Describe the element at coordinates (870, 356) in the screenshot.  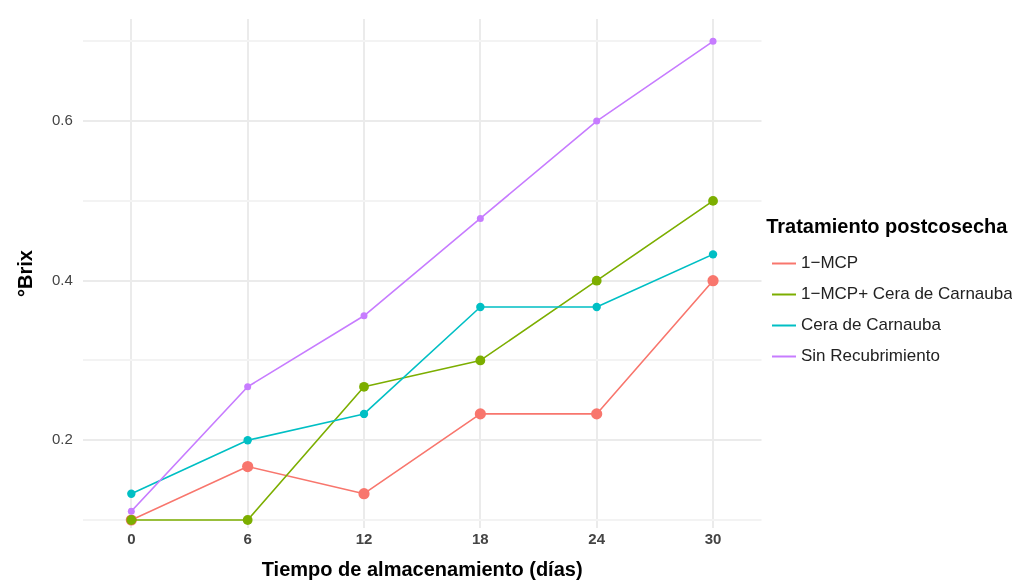
I see `legend-label: Sin Recubrimiento` at that location.